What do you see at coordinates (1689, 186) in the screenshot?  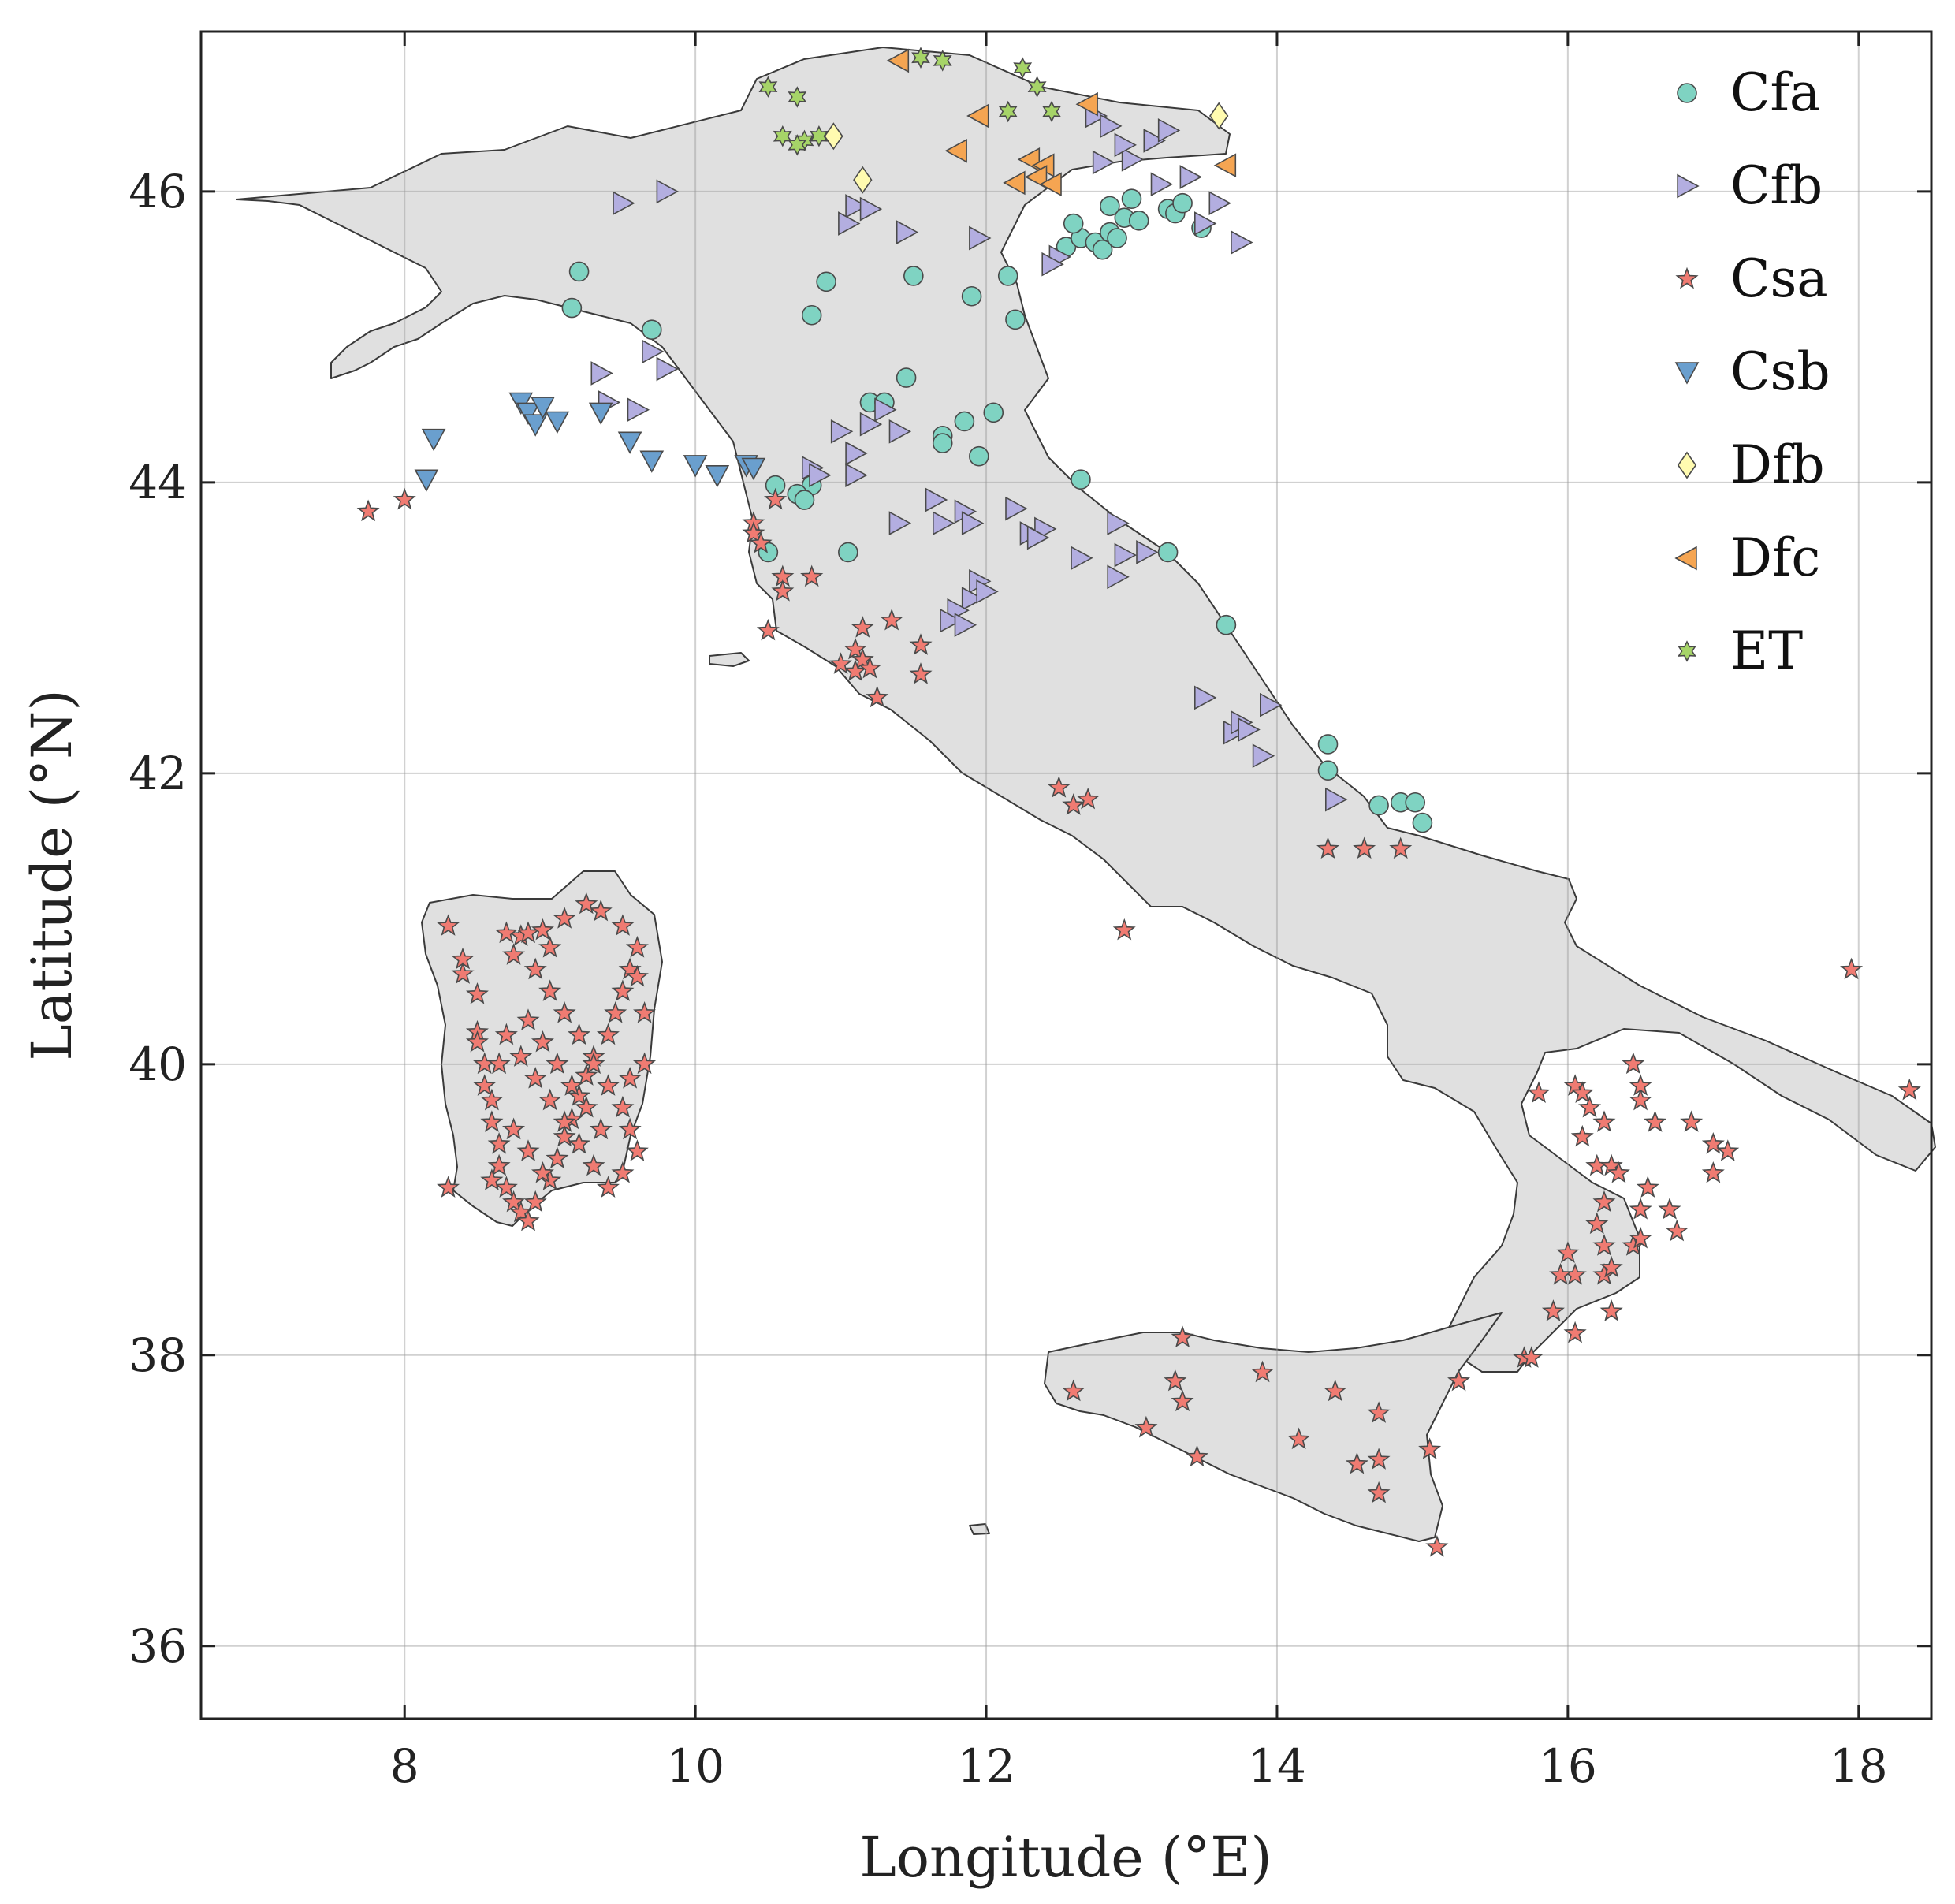 I see `legend-marker-cfb` at bounding box center [1689, 186].